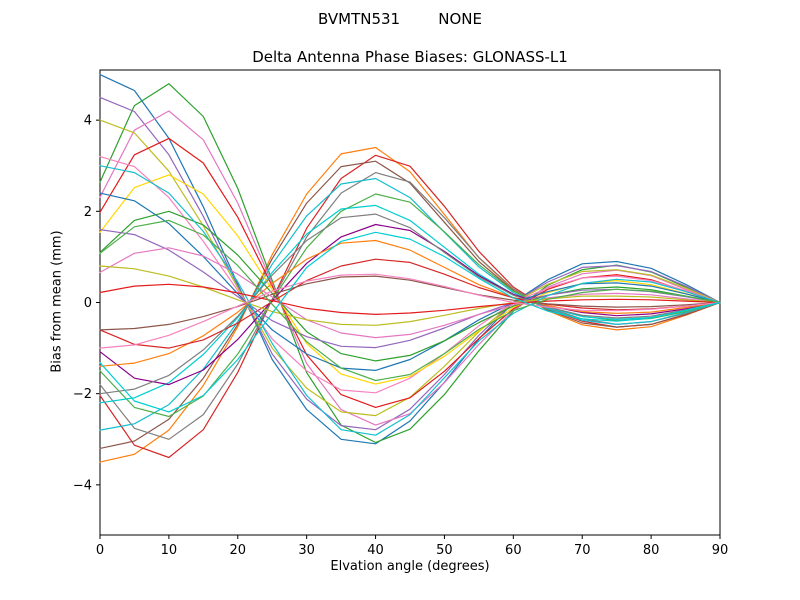 The height and width of the screenshot is (600, 800). Describe the element at coordinates (306, 550) in the screenshot. I see `x-tick-label: 30` at that location.